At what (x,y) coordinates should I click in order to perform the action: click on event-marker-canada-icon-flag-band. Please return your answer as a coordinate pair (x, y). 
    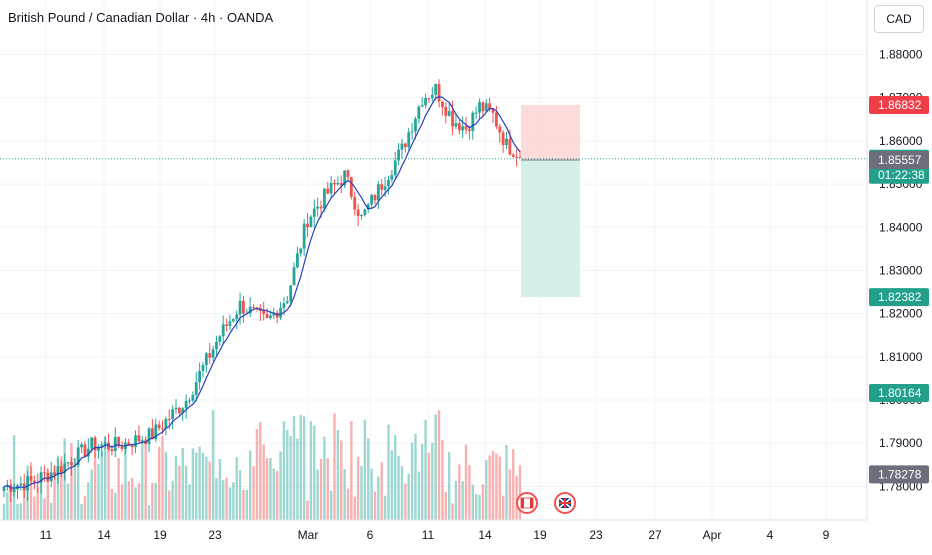
    Looking at the image, I should click on (531, 503).